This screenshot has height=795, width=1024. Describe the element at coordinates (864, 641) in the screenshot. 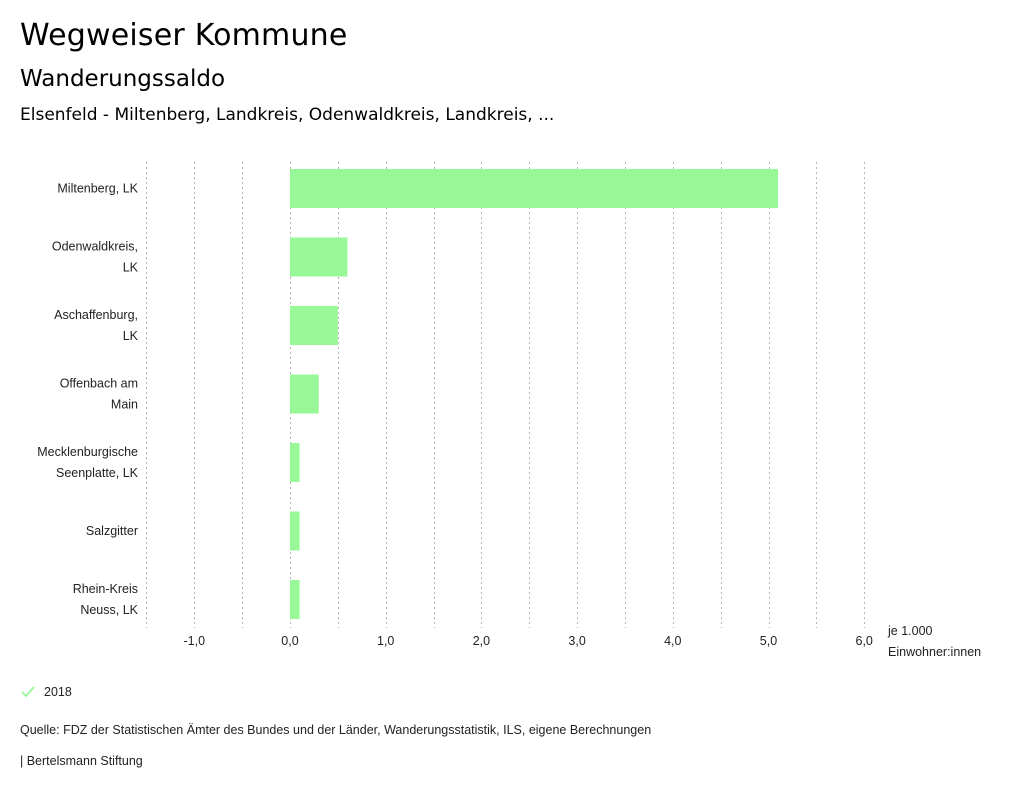

I see `x-tick-label: 6,0` at that location.